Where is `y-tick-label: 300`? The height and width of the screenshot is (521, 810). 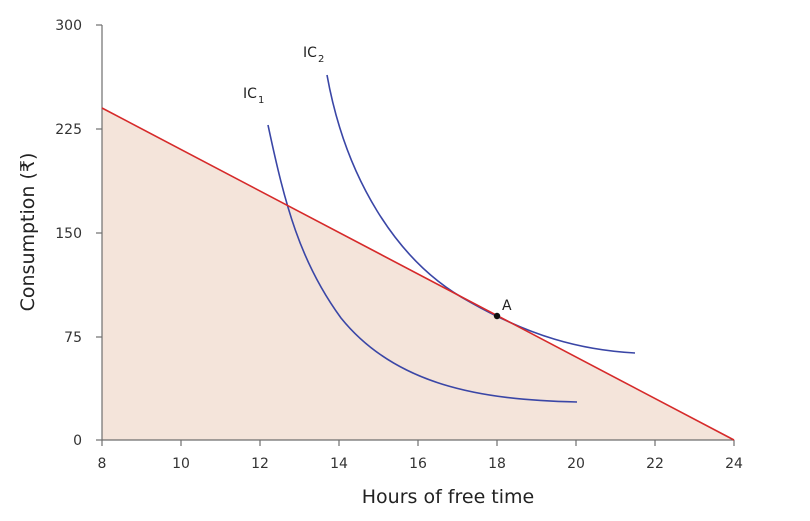 y-tick-label: 300 is located at coordinates (68, 26).